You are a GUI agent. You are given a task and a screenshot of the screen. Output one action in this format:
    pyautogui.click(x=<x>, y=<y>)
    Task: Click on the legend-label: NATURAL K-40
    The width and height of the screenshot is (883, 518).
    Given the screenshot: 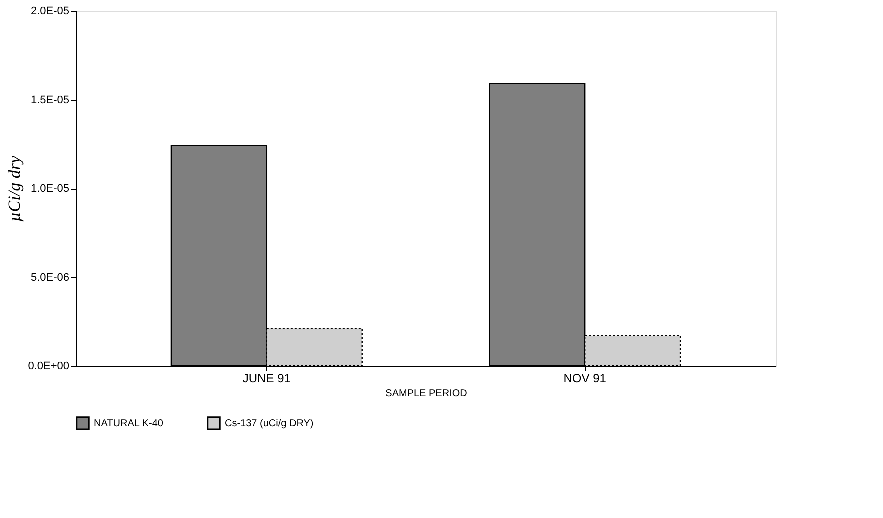 What is the action you would take?
    pyautogui.click(x=129, y=424)
    